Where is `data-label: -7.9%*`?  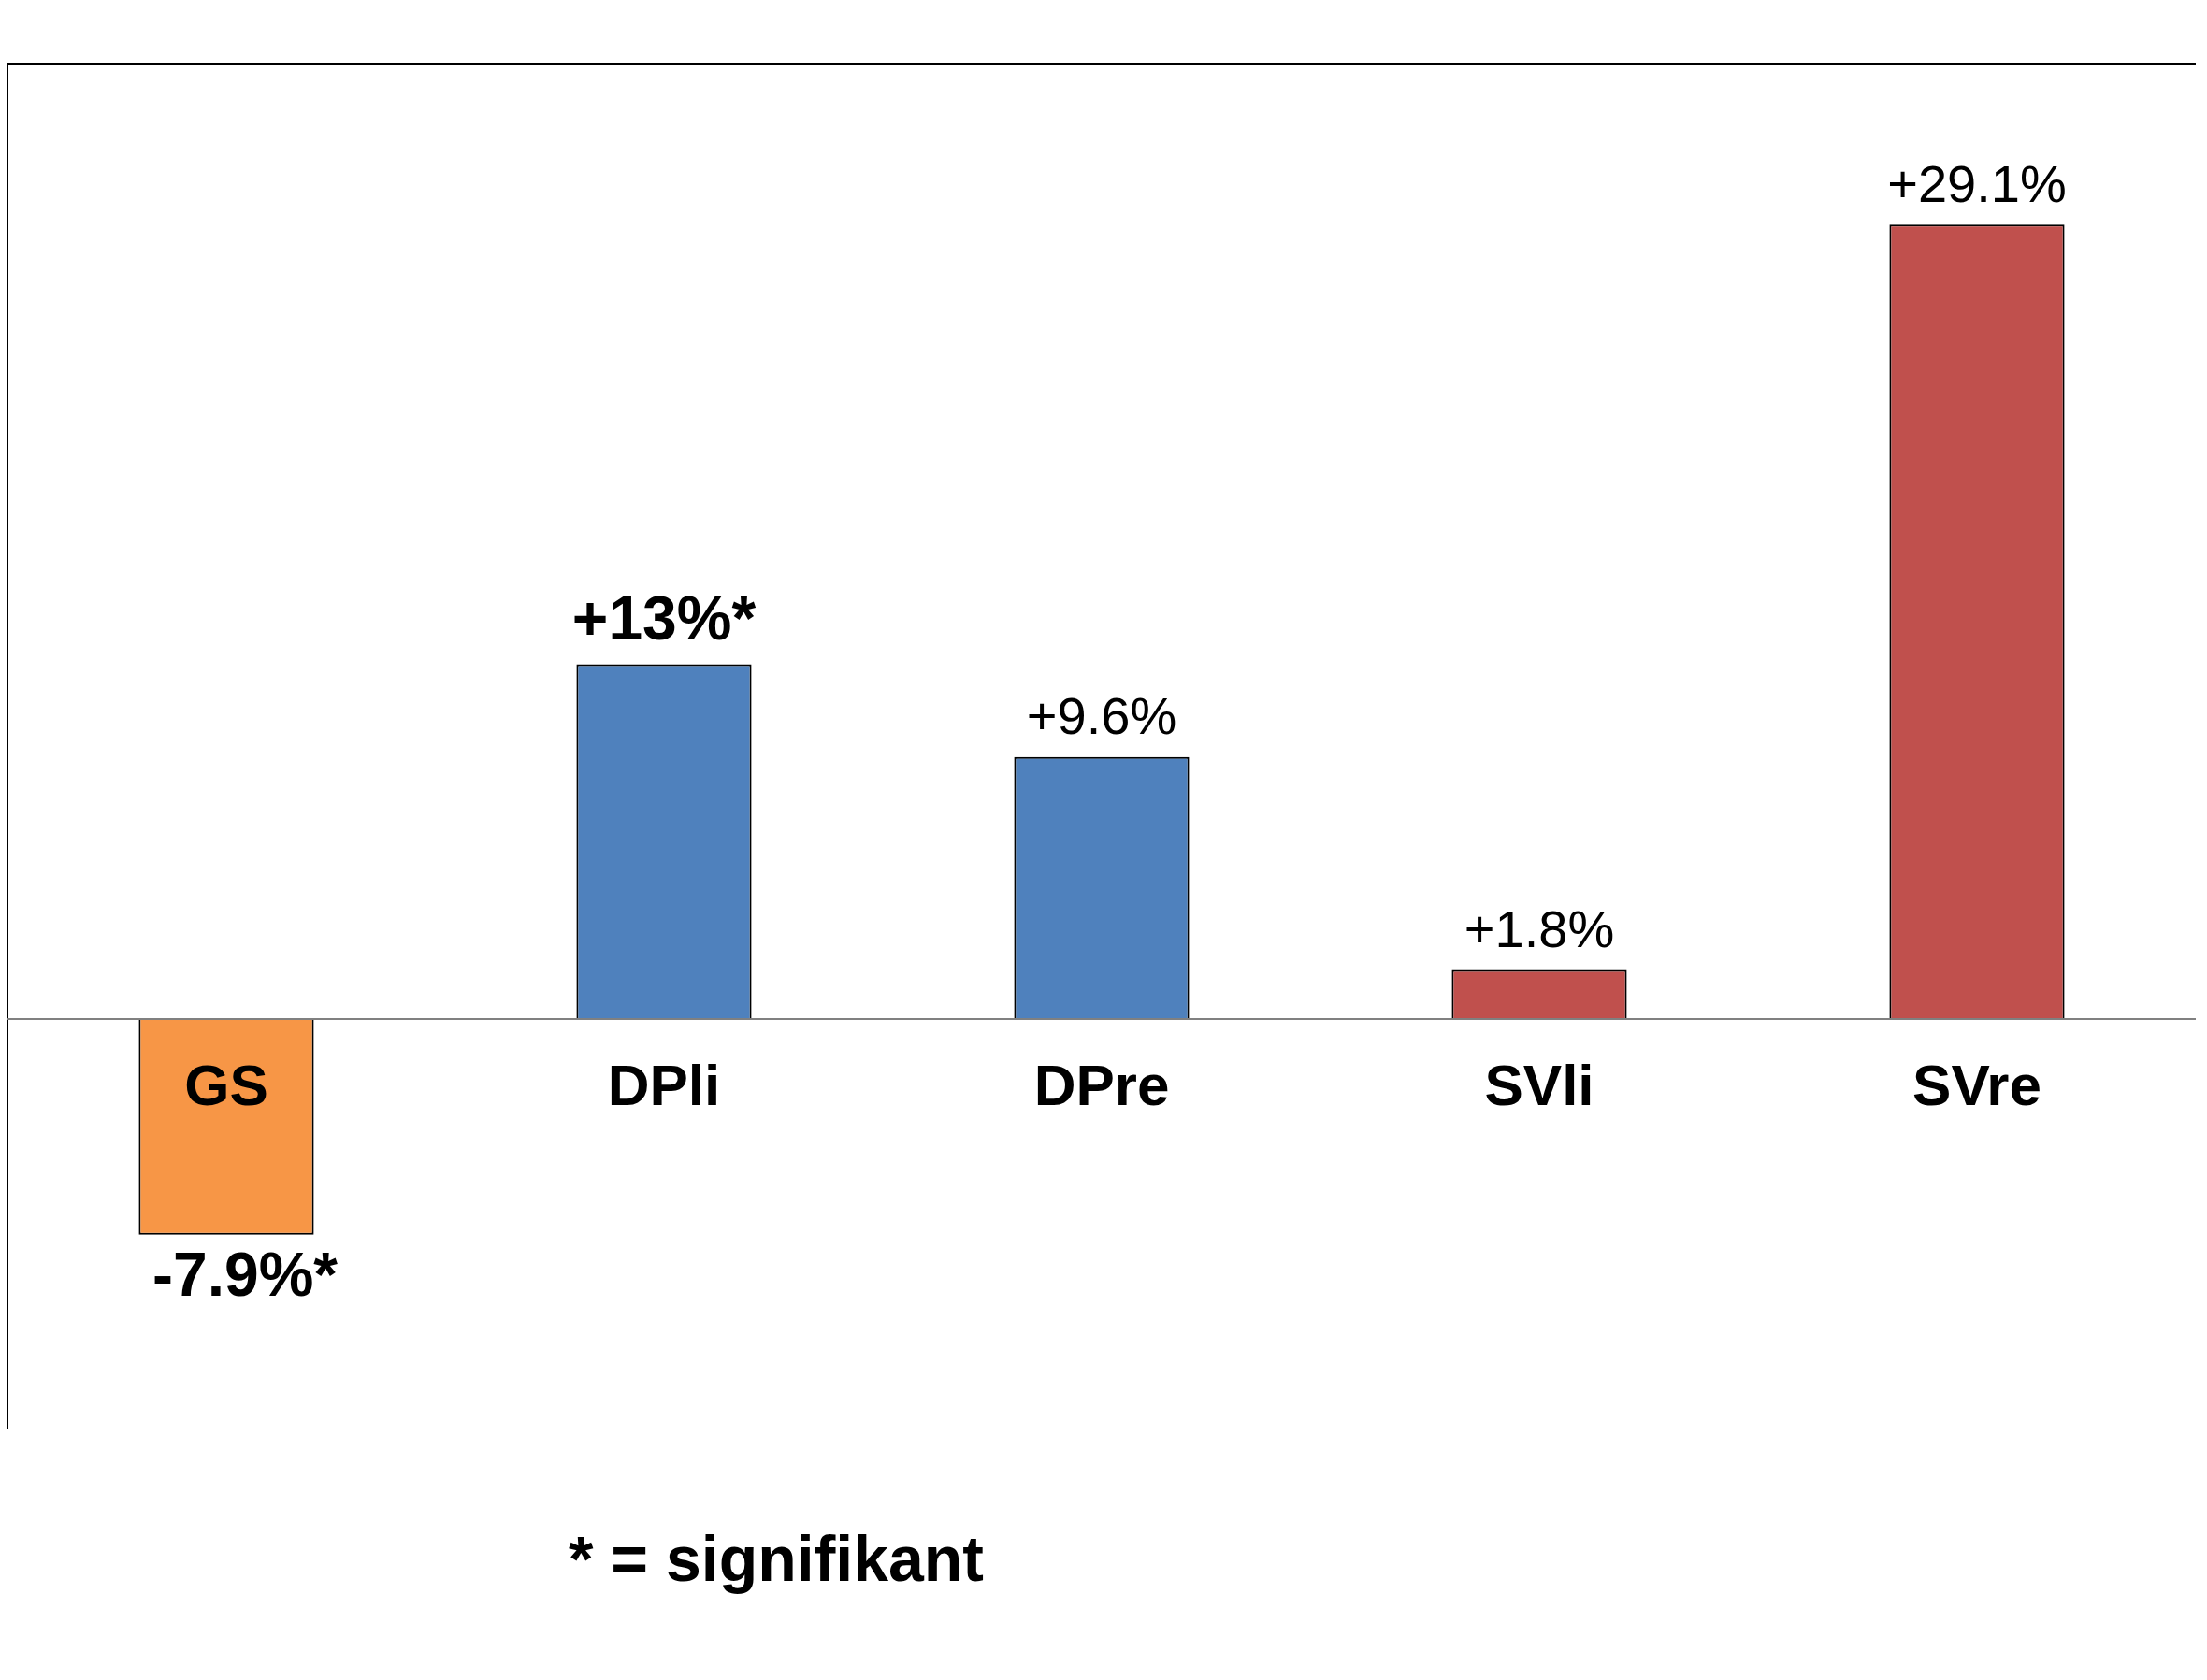
data-label: -7.9%* is located at coordinates (245, 1274).